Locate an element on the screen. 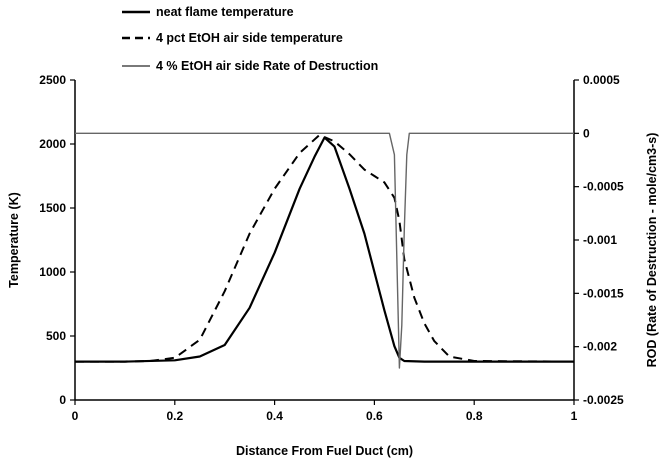  left-axis-ticks: 0 500 1000 1500 2000 2500 is located at coordinates (57, 240).